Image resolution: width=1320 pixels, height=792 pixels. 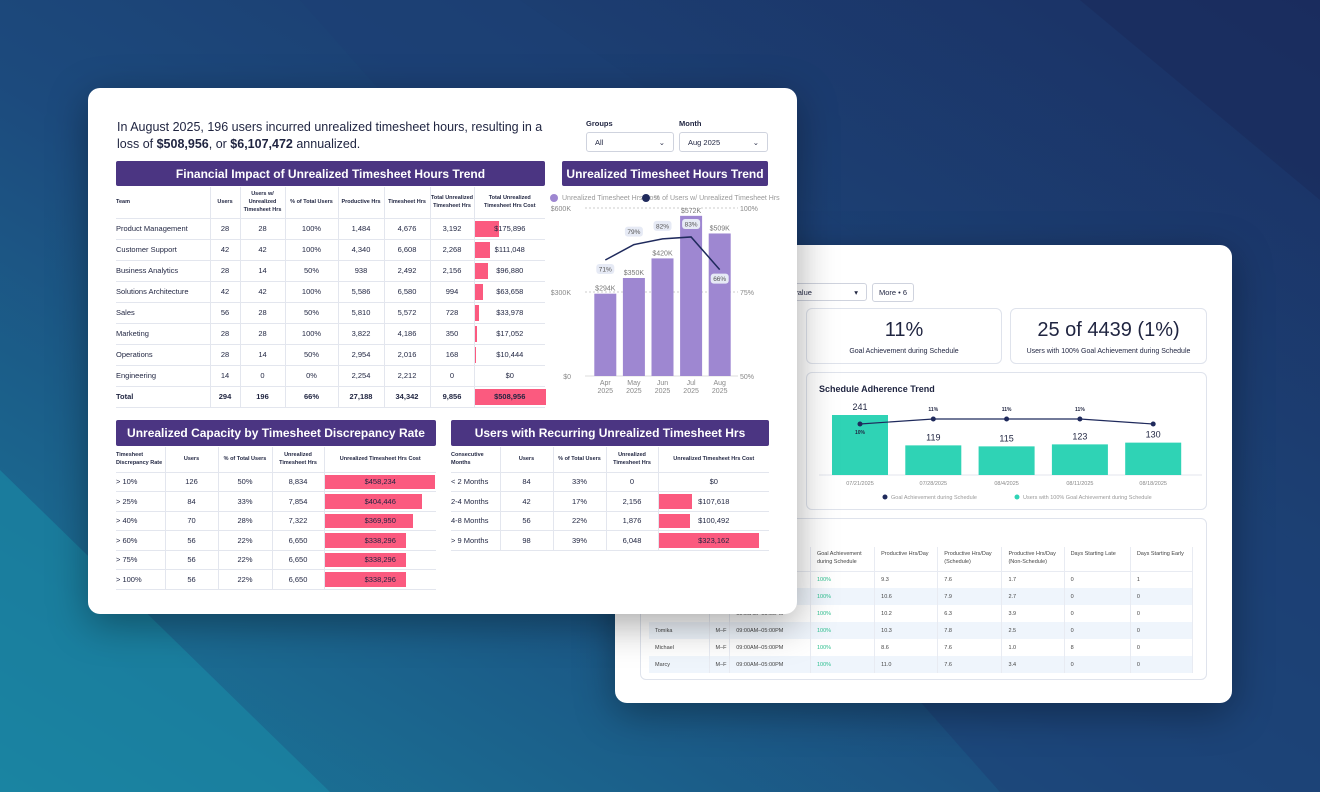 I want to click on groups-select: All ⌄, so click(x=630, y=142).